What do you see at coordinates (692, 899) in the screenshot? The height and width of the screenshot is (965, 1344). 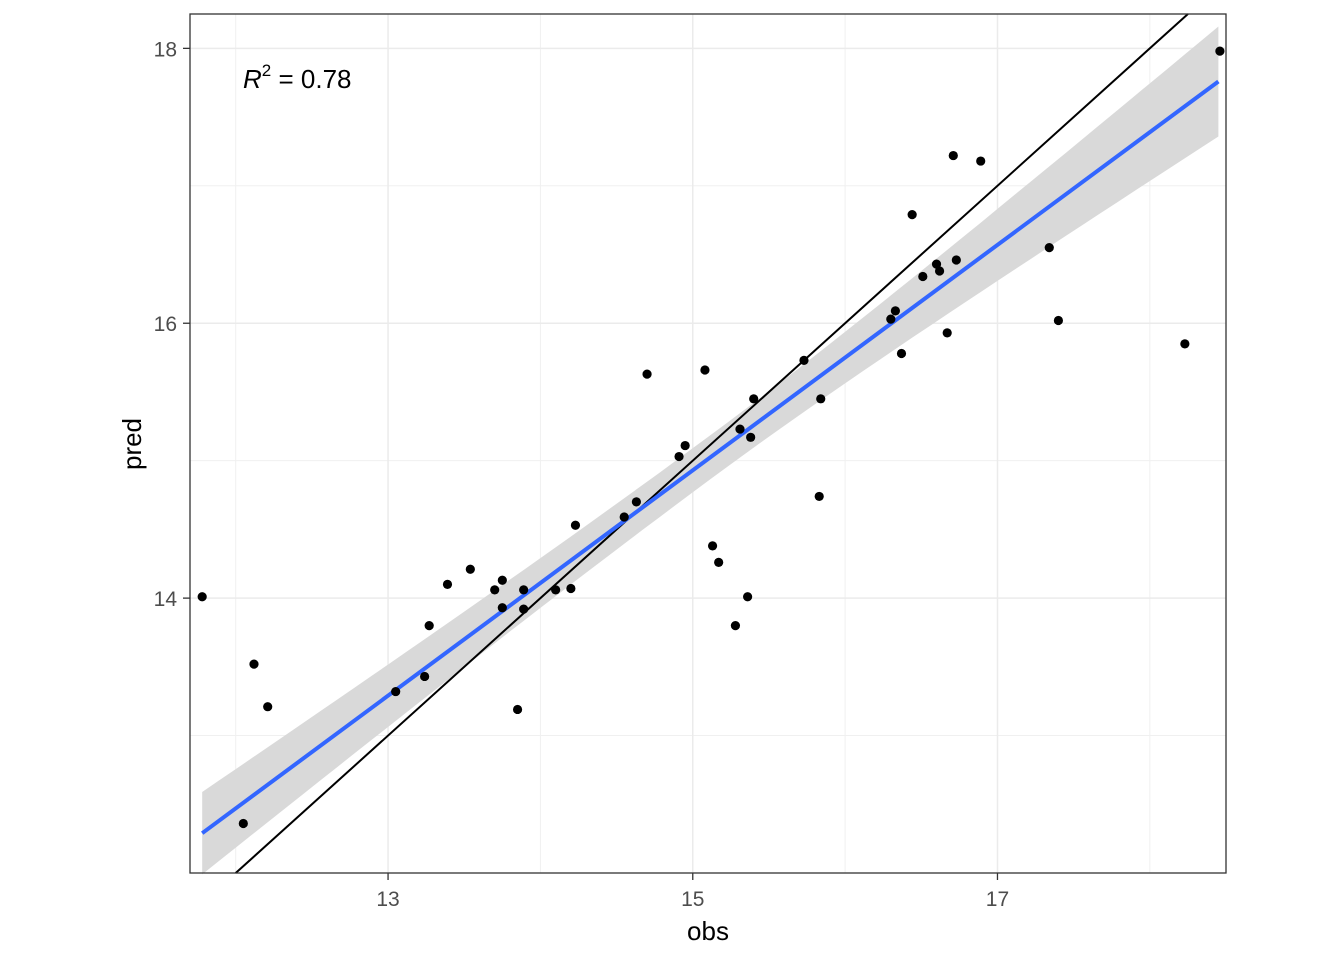 I see `x-tick-label: 15` at bounding box center [692, 899].